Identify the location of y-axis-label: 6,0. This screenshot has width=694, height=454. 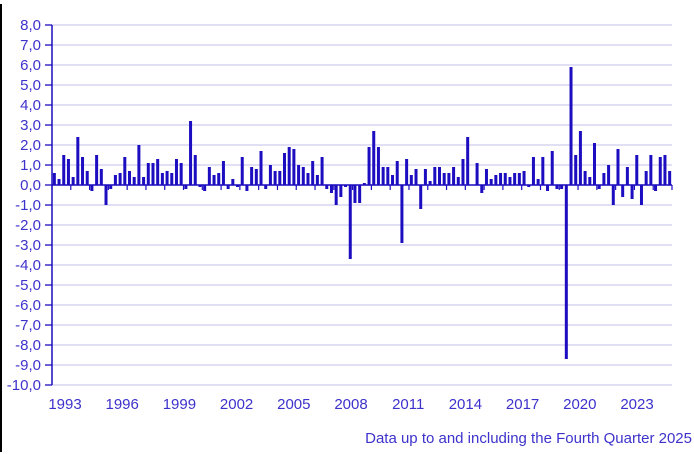
(30, 65).